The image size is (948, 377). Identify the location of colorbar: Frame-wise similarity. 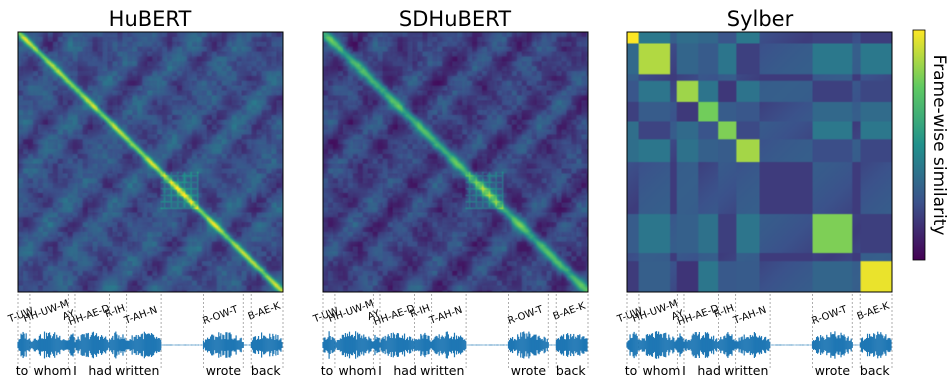
(930, 145).